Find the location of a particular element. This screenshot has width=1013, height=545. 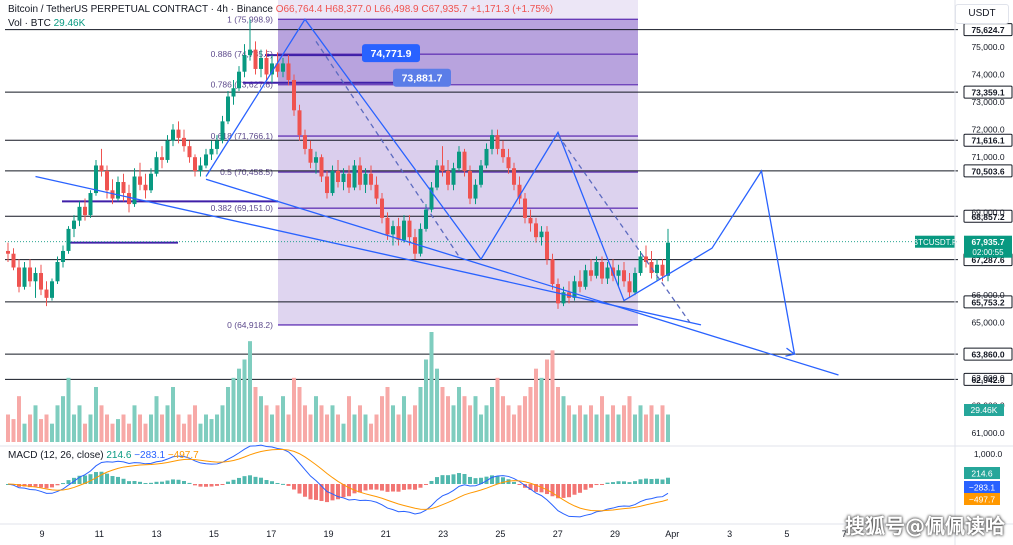

currency-unit-button: USDT is located at coordinates (982, 14).